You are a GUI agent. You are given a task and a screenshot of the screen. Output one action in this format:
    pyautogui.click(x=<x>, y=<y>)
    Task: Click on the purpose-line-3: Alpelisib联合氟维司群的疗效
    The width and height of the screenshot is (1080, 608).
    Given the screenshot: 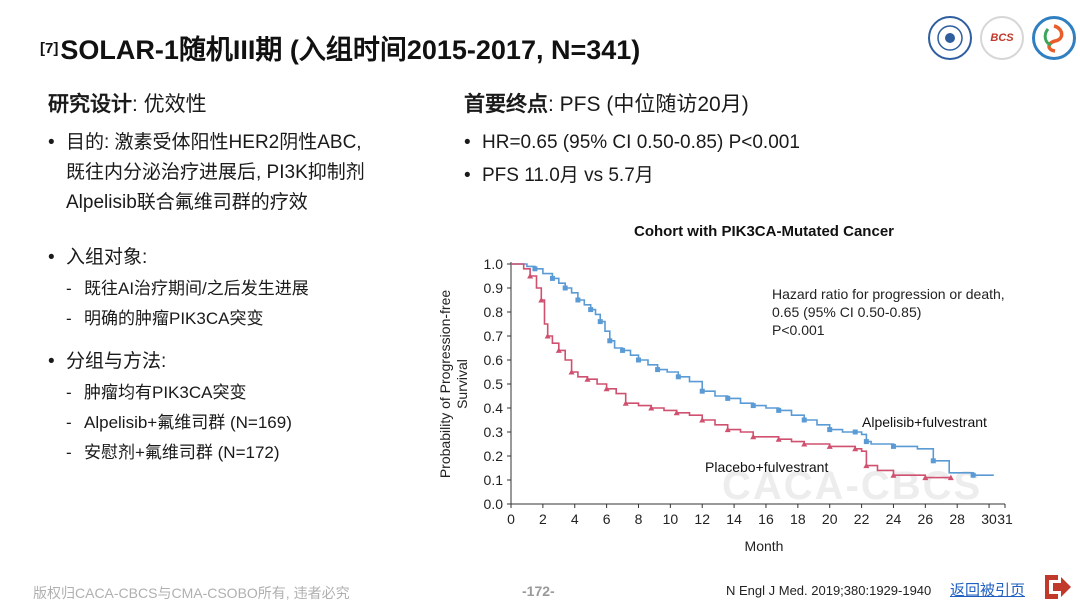 What is the action you would take?
    pyautogui.click(x=187, y=202)
    